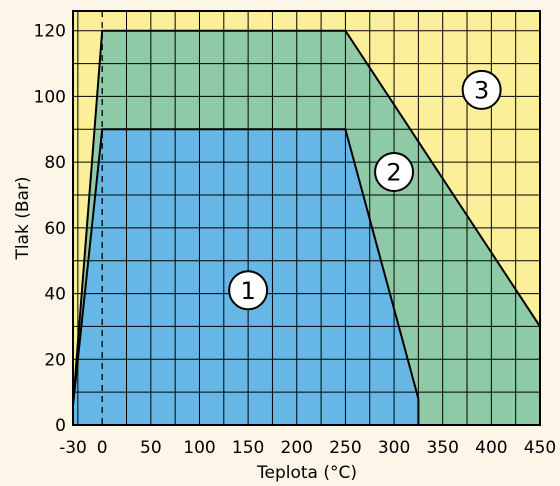  I want to click on x-axis-label: Teplota (°C), so click(306, 473).